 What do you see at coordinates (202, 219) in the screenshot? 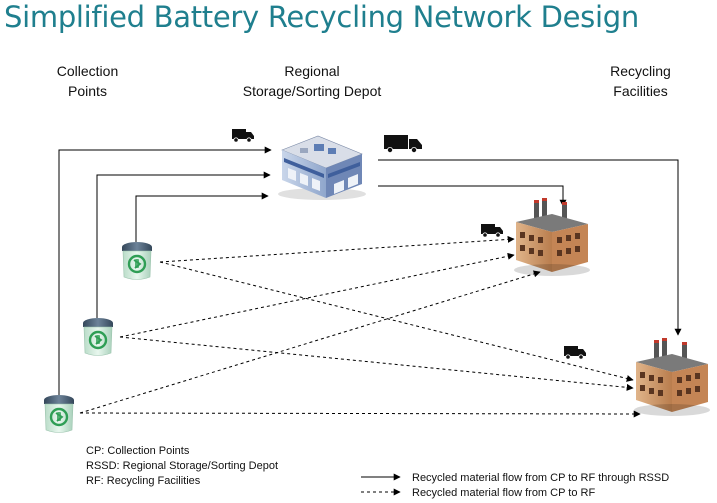
I see `flow-cp1-rssd` at bounding box center [202, 219].